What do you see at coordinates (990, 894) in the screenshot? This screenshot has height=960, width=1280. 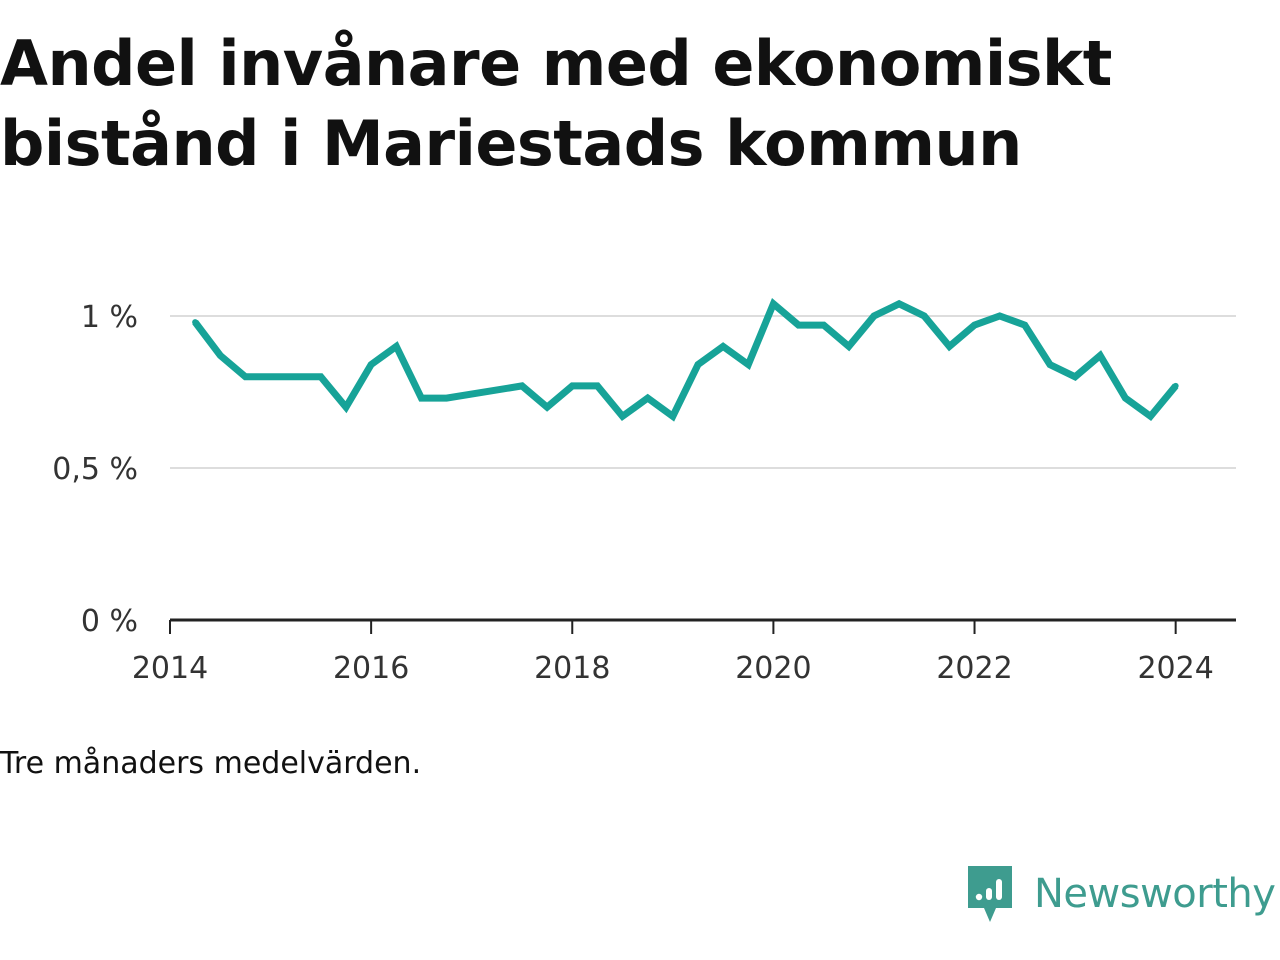 I see `bar-chart-speech-bubble-icon` at bounding box center [990, 894].